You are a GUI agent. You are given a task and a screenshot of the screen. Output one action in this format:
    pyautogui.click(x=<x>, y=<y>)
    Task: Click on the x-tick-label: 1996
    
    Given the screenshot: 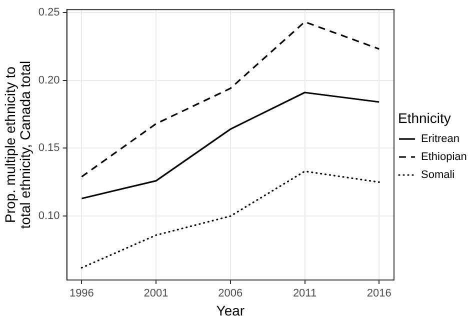 What is the action you would take?
    pyautogui.click(x=81, y=294)
    